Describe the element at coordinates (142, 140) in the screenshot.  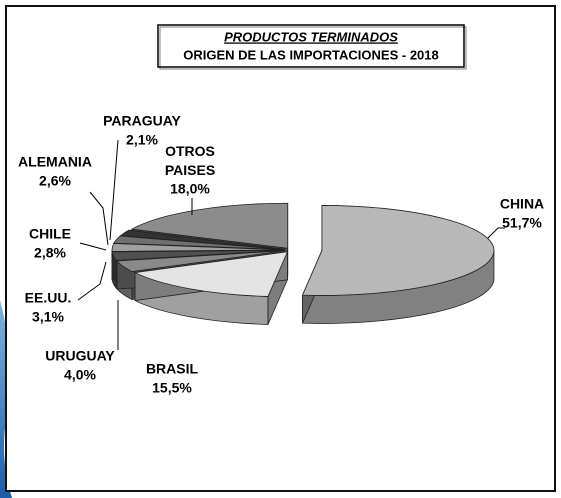
I see `value-label: 2,1%` at that location.